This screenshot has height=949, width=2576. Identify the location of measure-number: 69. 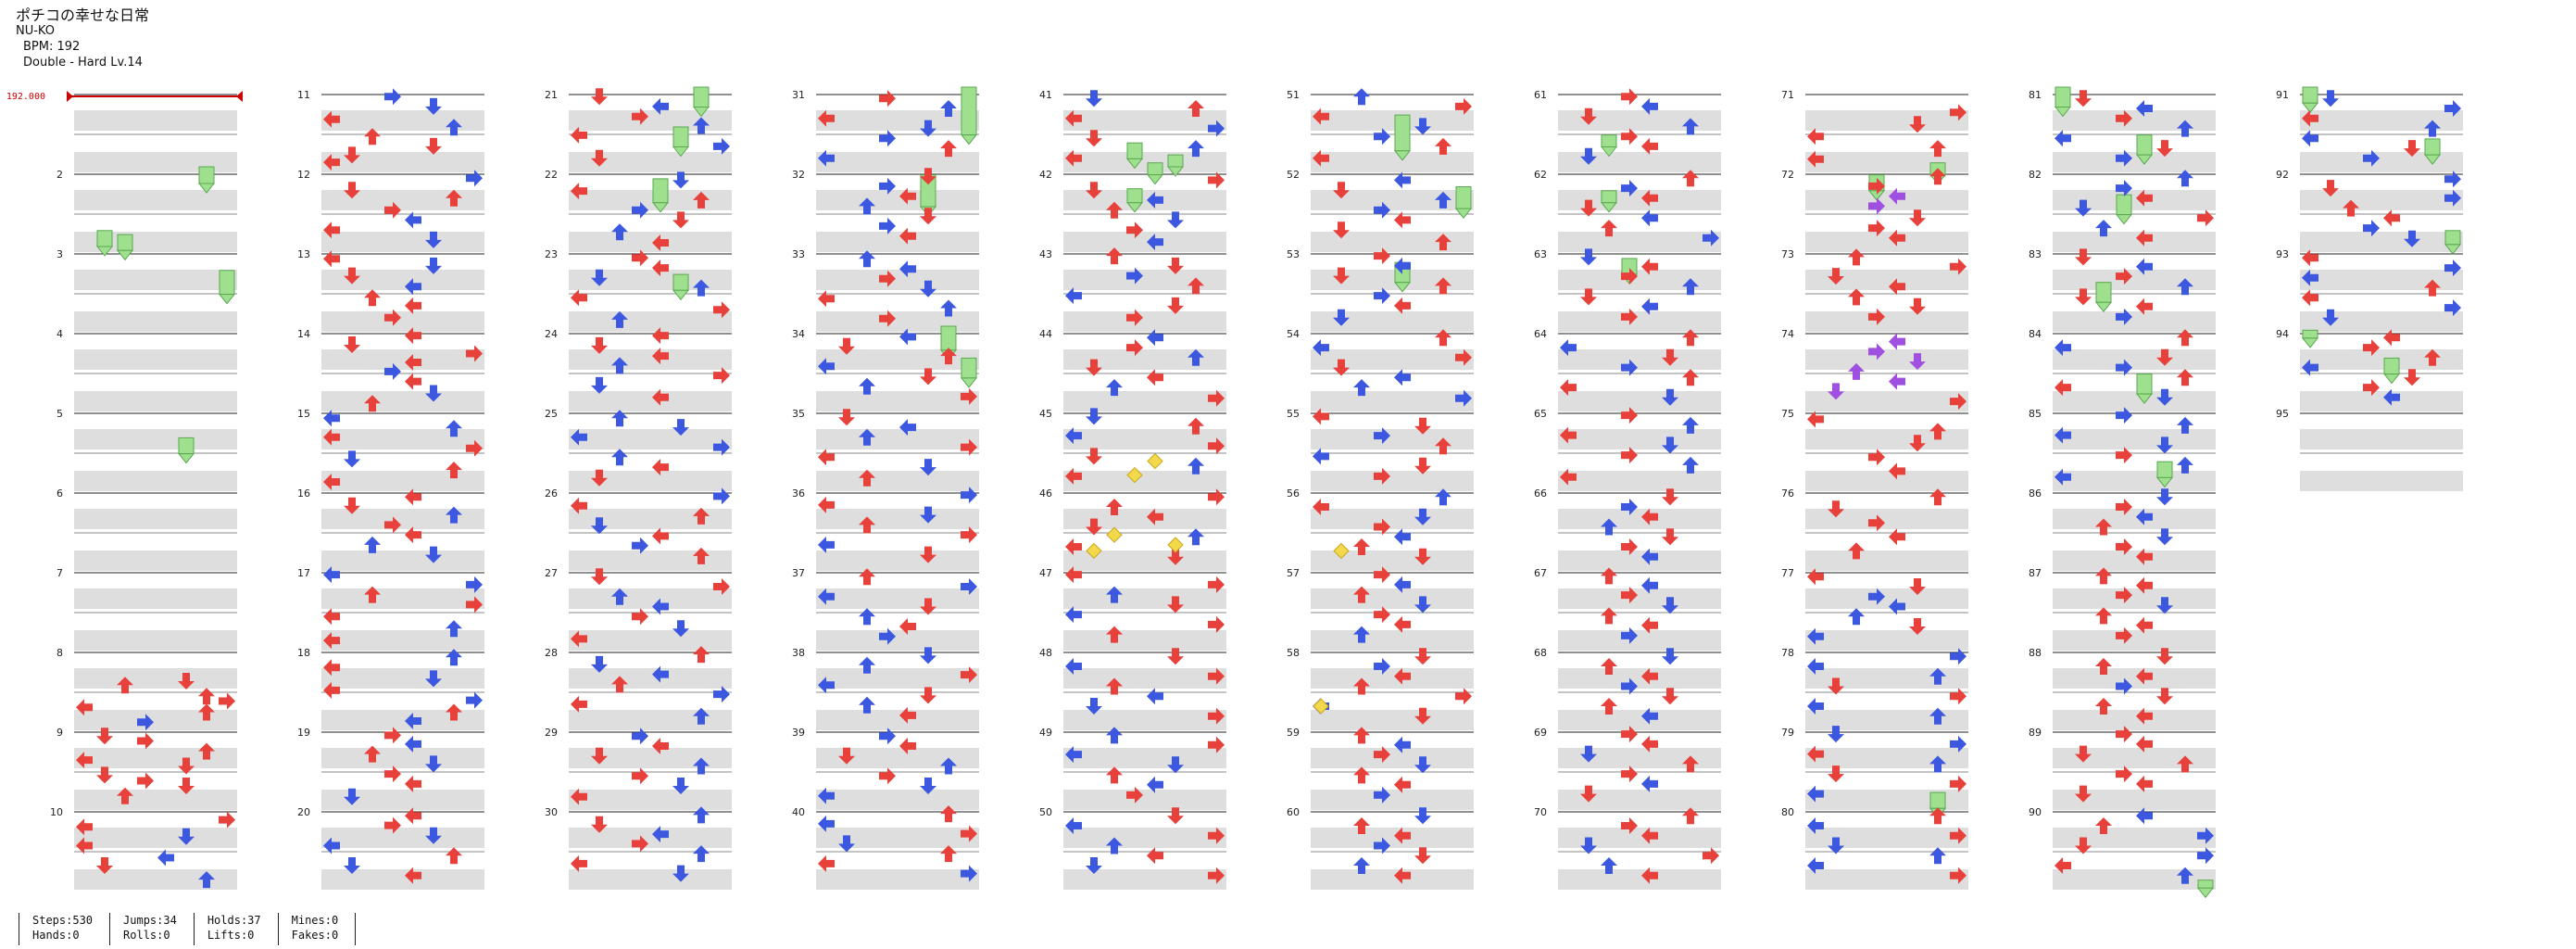
(1540, 733).